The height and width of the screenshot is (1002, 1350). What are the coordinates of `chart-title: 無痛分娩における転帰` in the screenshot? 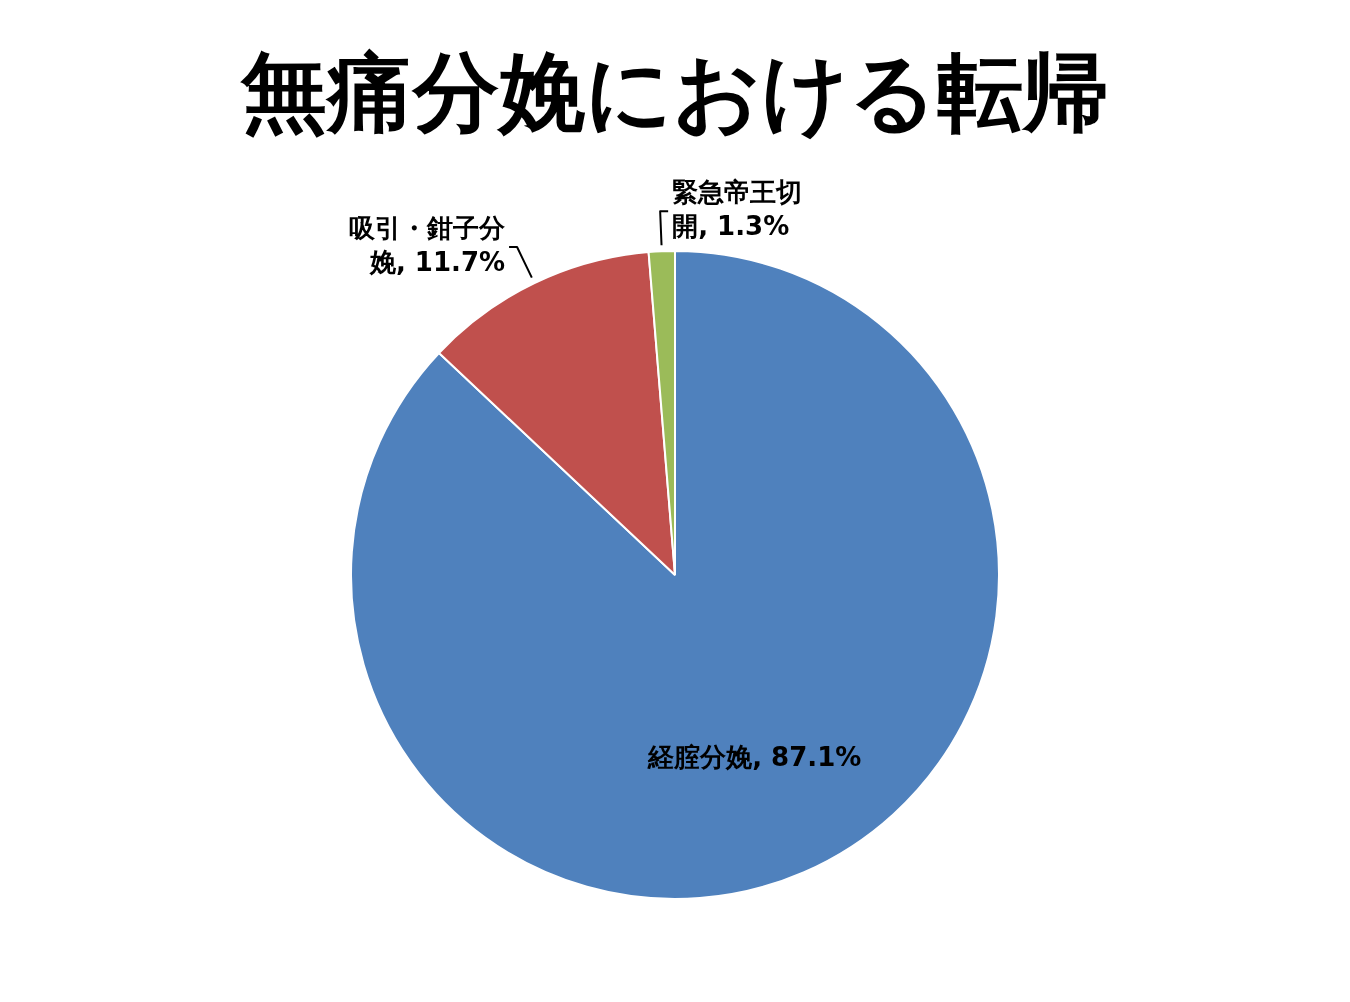 It's located at (674, 92).